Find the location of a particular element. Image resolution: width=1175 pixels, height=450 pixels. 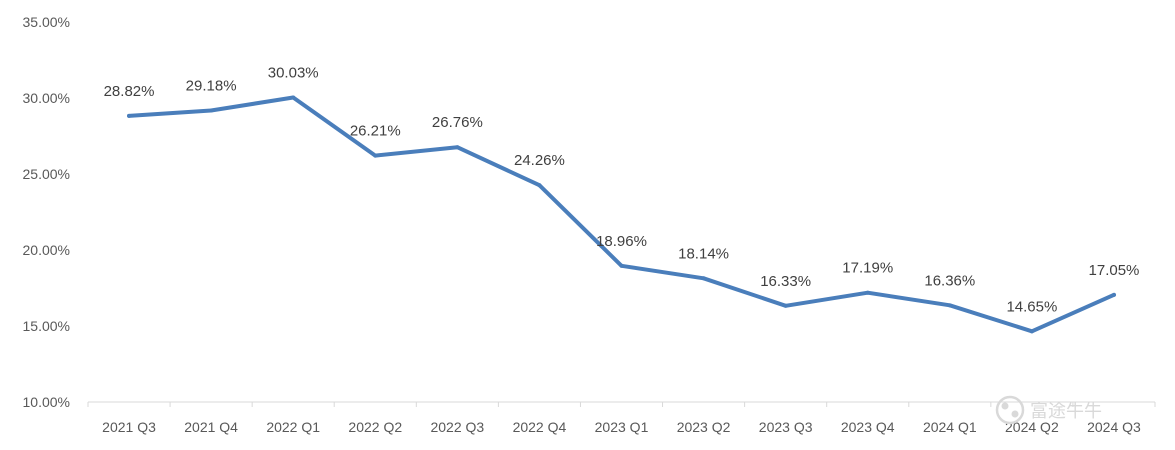

y-tick-label: 20.00% is located at coordinates (46, 250).